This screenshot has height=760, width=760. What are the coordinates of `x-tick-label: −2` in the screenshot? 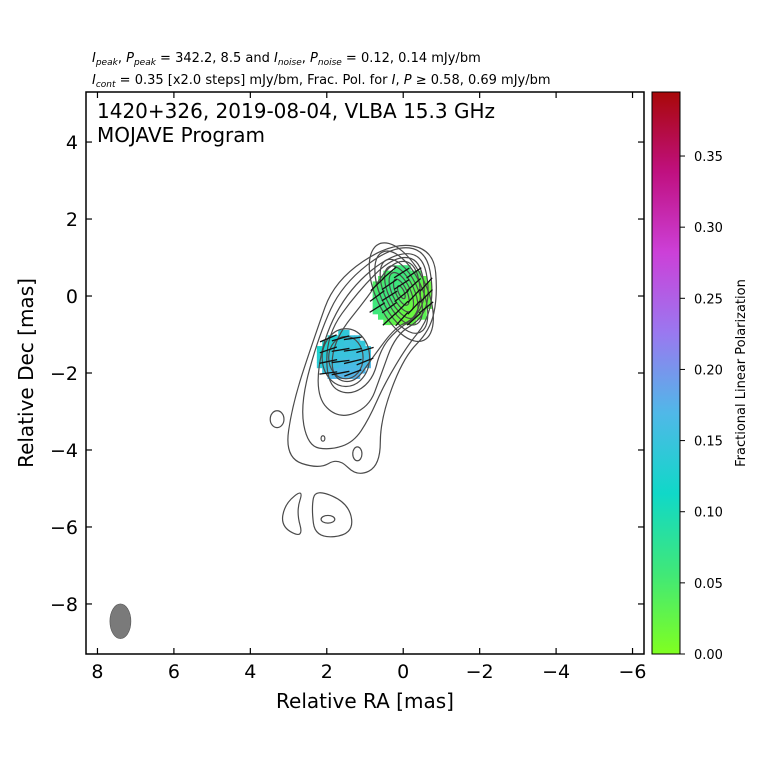 It's located at (480, 672).